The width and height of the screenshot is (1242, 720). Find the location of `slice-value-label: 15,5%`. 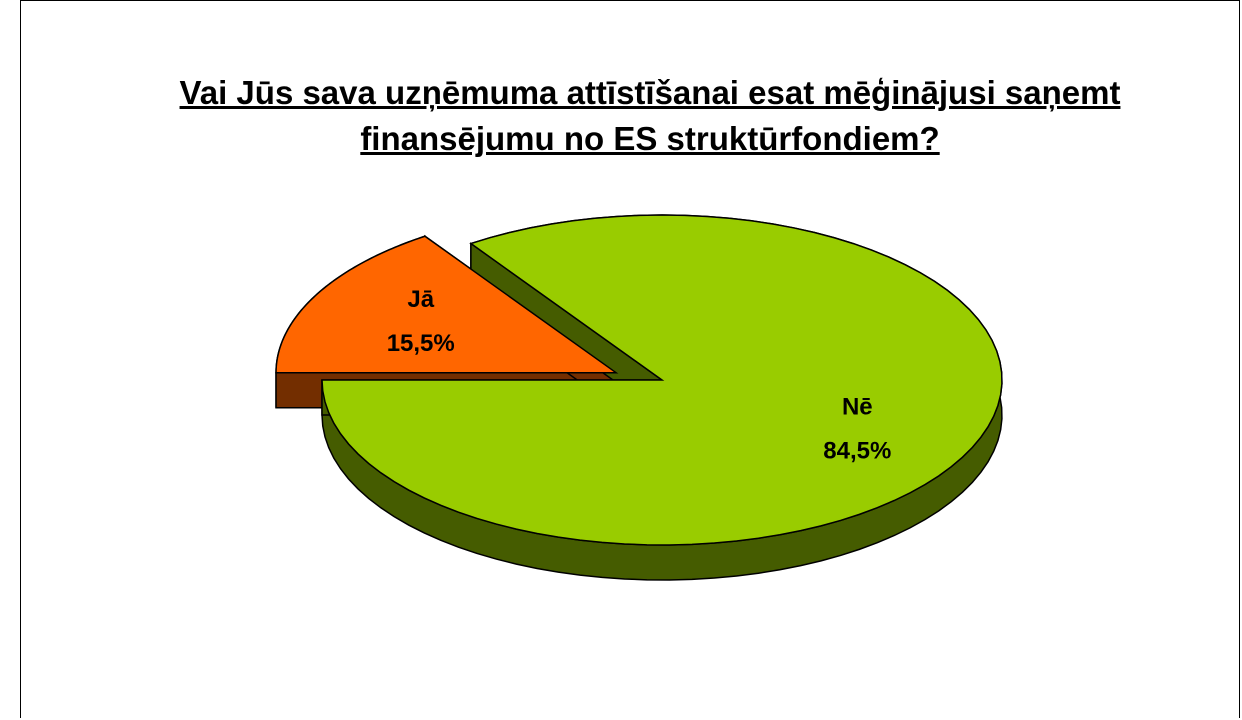

slice-value-label: 15,5% is located at coordinates (421, 343).